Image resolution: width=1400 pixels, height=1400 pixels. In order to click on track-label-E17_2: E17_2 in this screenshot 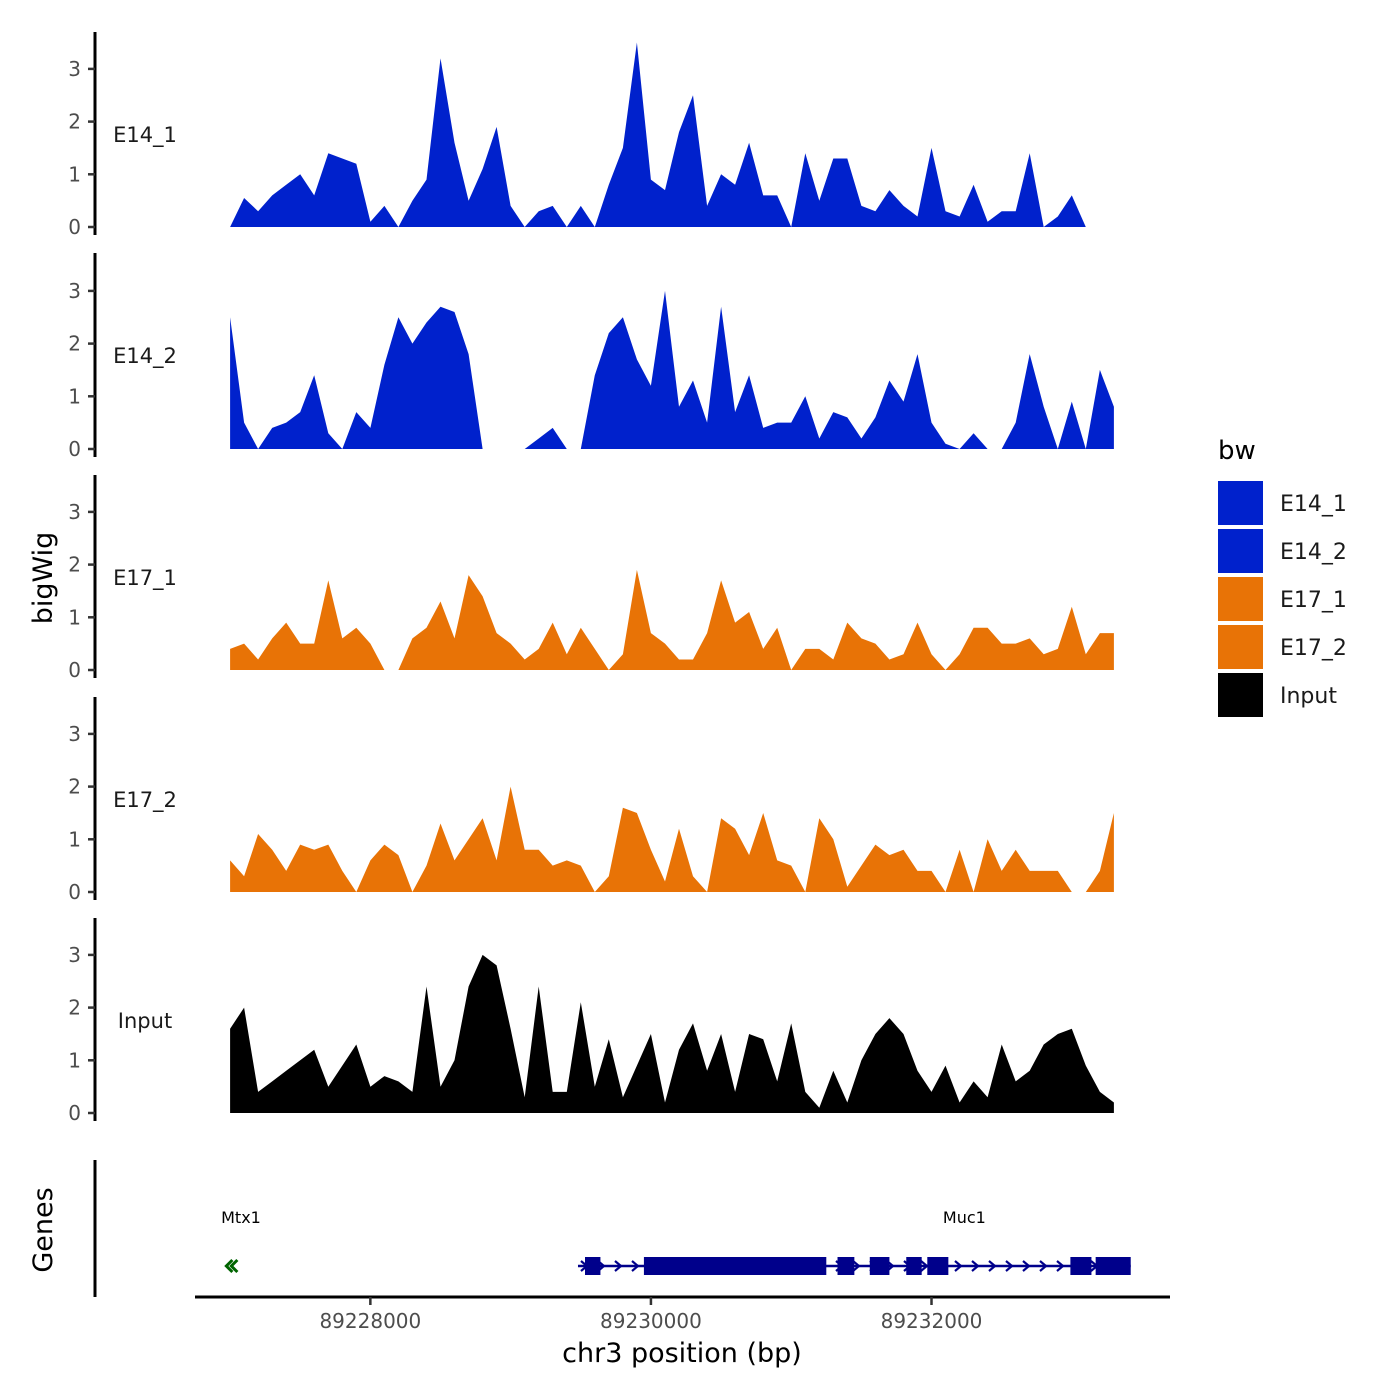, I will do `click(145, 800)`.